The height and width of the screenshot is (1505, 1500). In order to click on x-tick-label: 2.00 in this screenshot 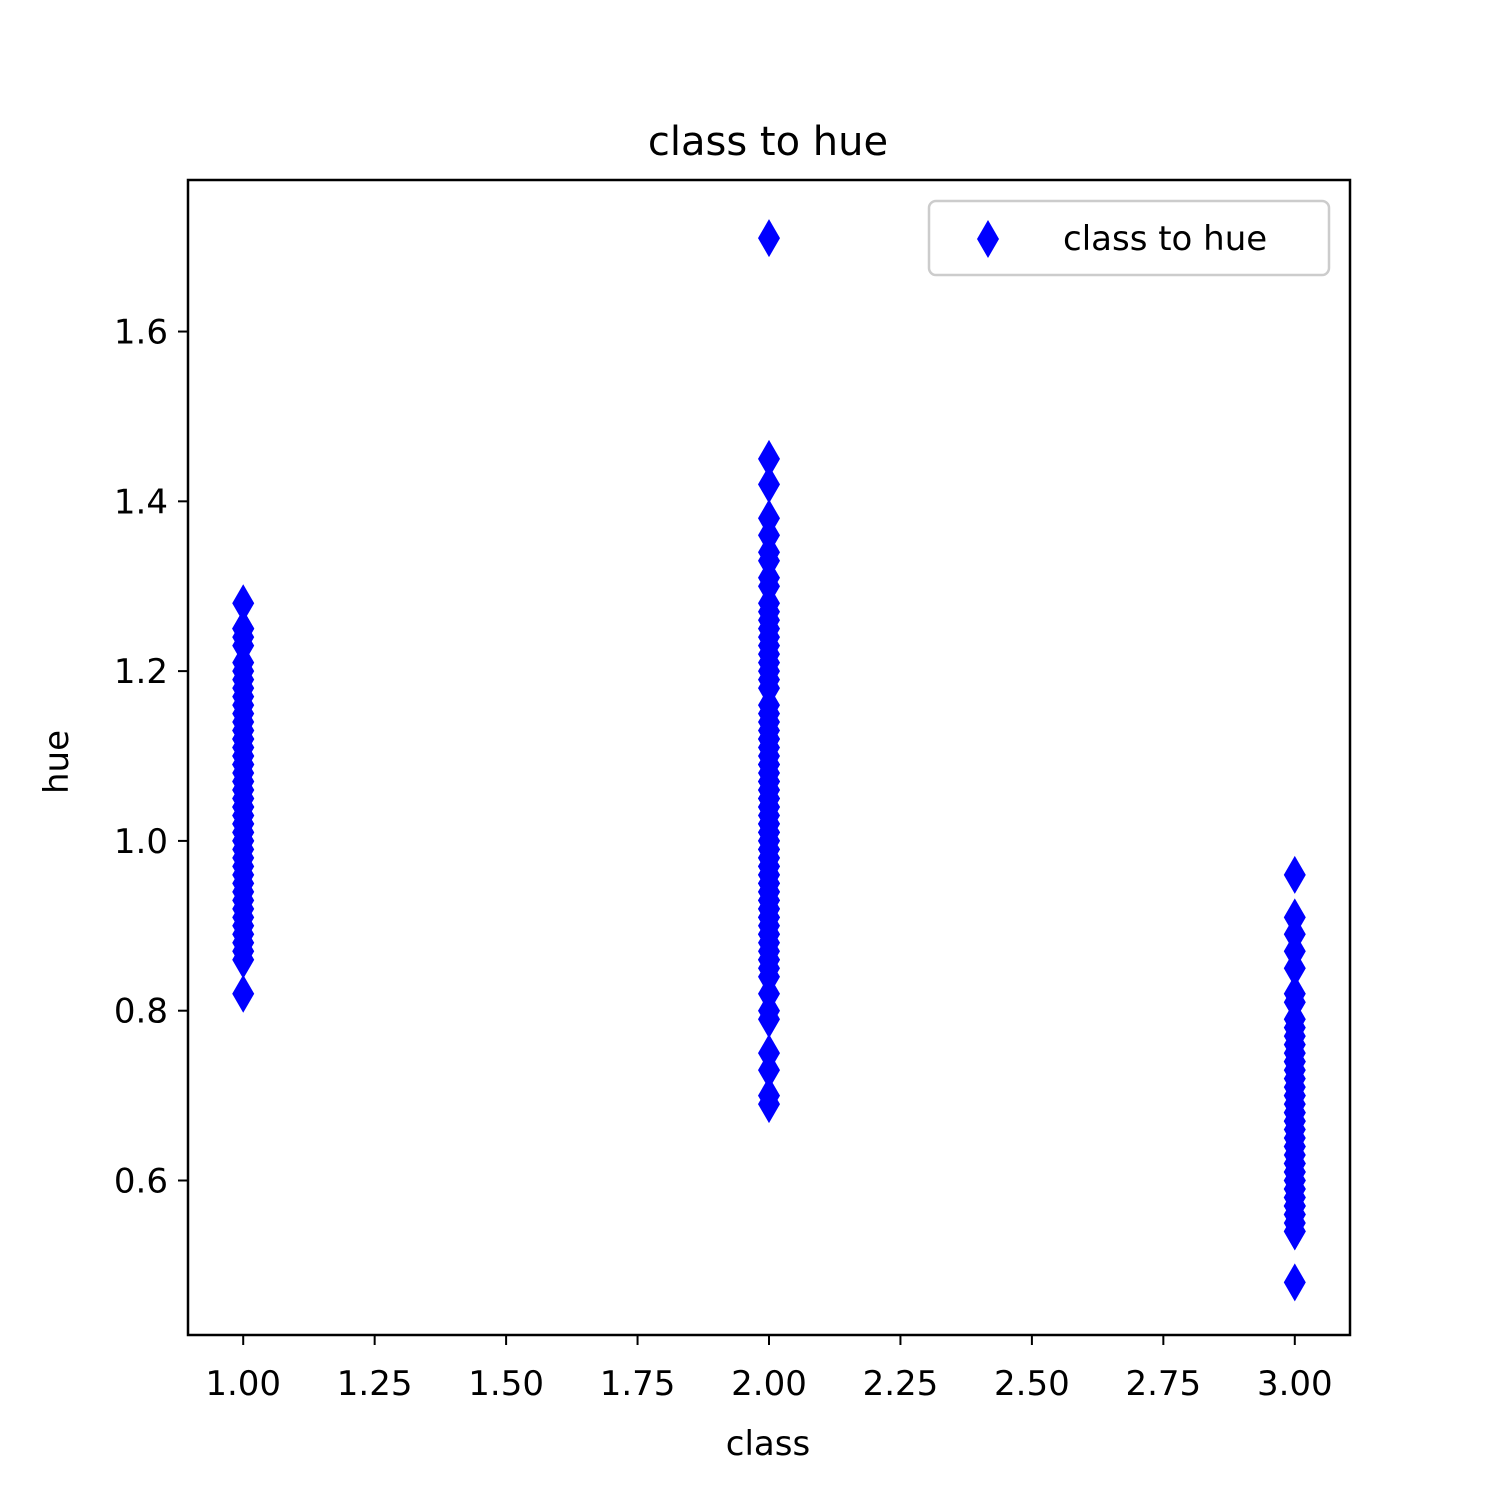, I will do `click(769, 1384)`.